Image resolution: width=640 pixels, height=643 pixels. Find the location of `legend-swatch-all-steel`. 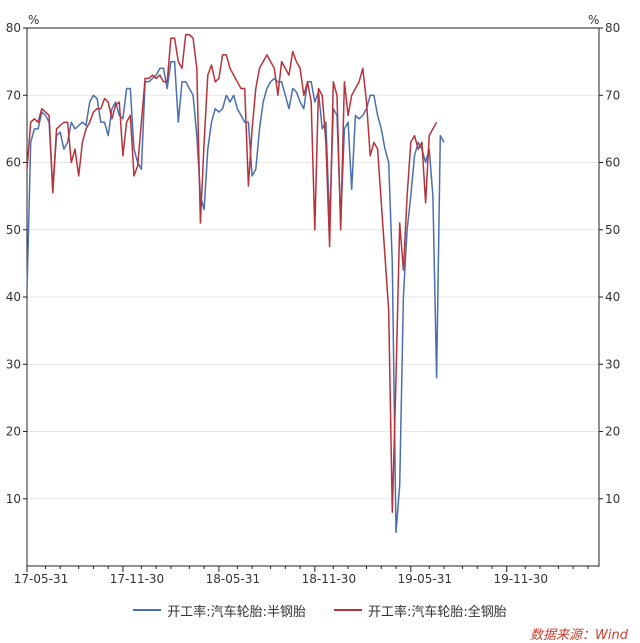

legend-swatch-all-steel is located at coordinates (348, 610).